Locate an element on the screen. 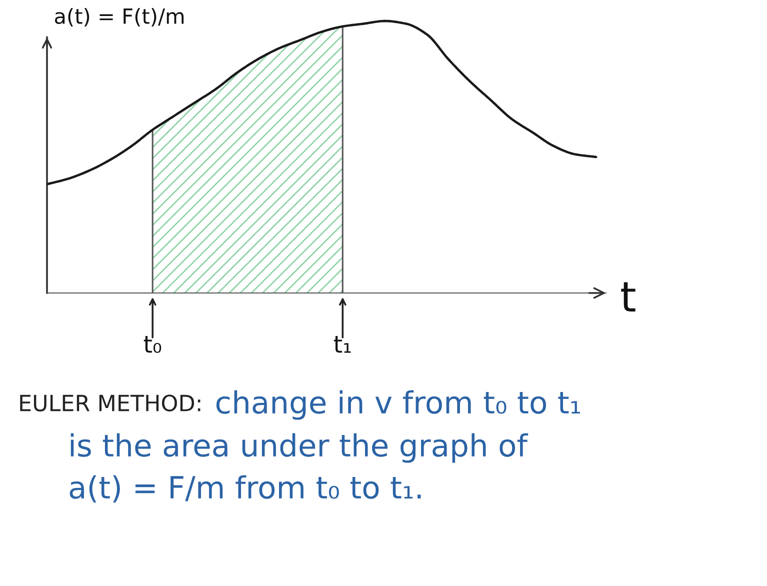 The width and height of the screenshot is (767, 586). x-tick-label: t₁ is located at coordinates (342, 344).